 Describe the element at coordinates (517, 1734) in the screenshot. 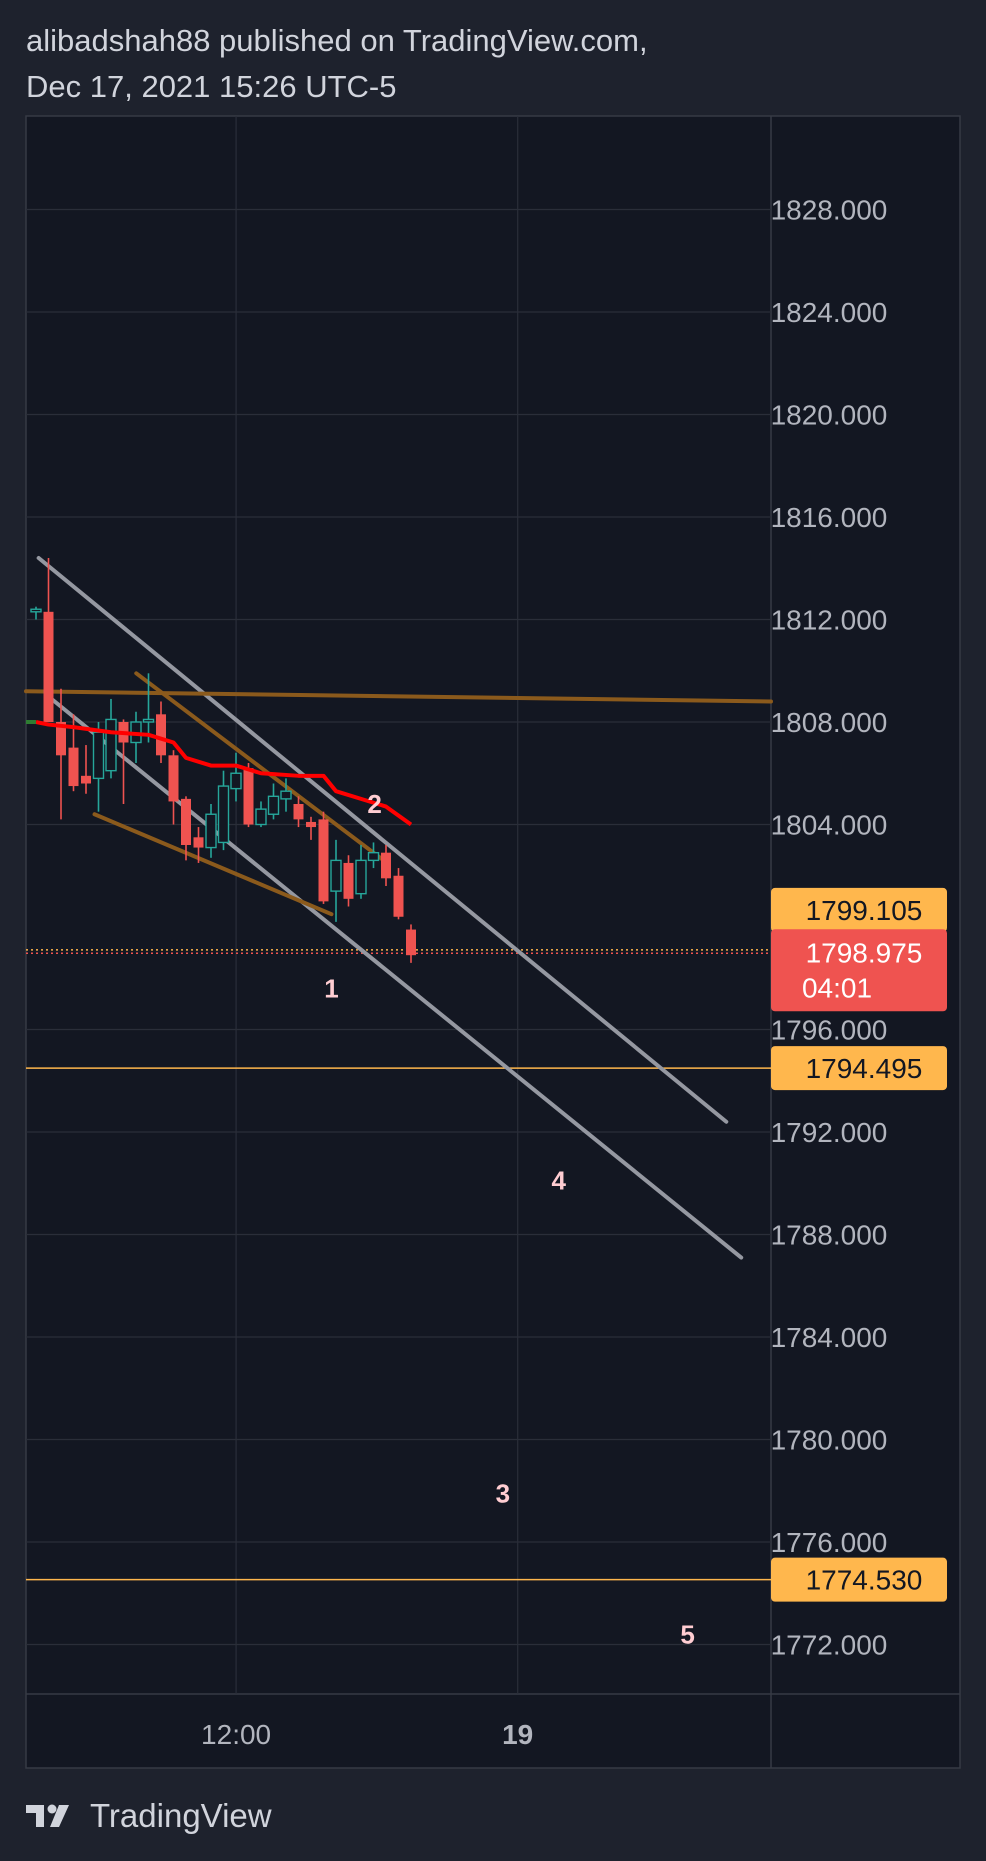

I see `x-tick-label: 19` at that location.